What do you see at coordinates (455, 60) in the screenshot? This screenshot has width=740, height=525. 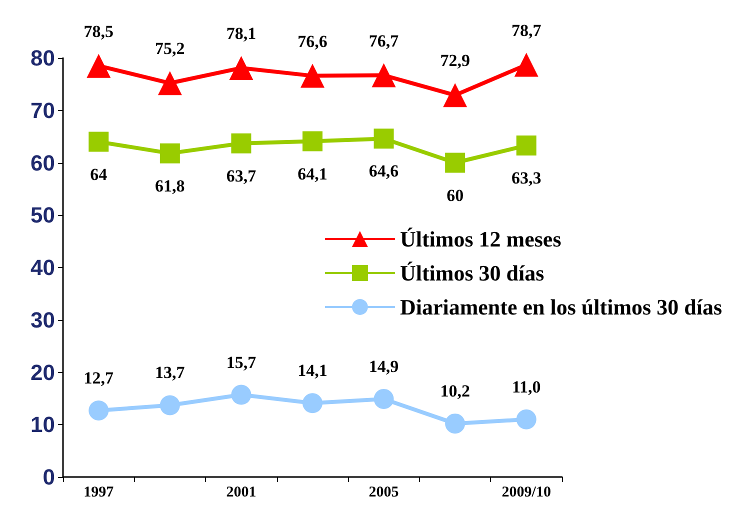 I see `data-label: 72,9` at bounding box center [455, 60].